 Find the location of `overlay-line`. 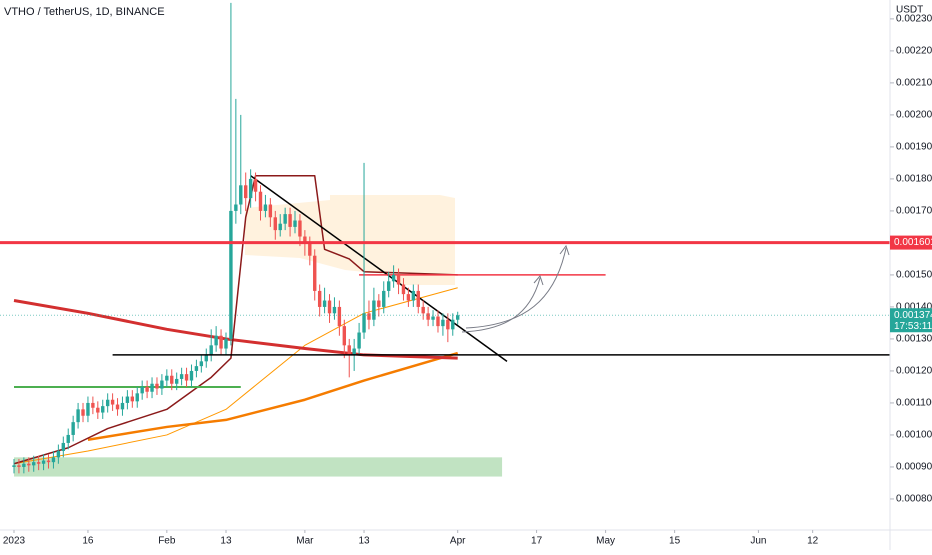

overlay-line is located at coordinates (273, 396).